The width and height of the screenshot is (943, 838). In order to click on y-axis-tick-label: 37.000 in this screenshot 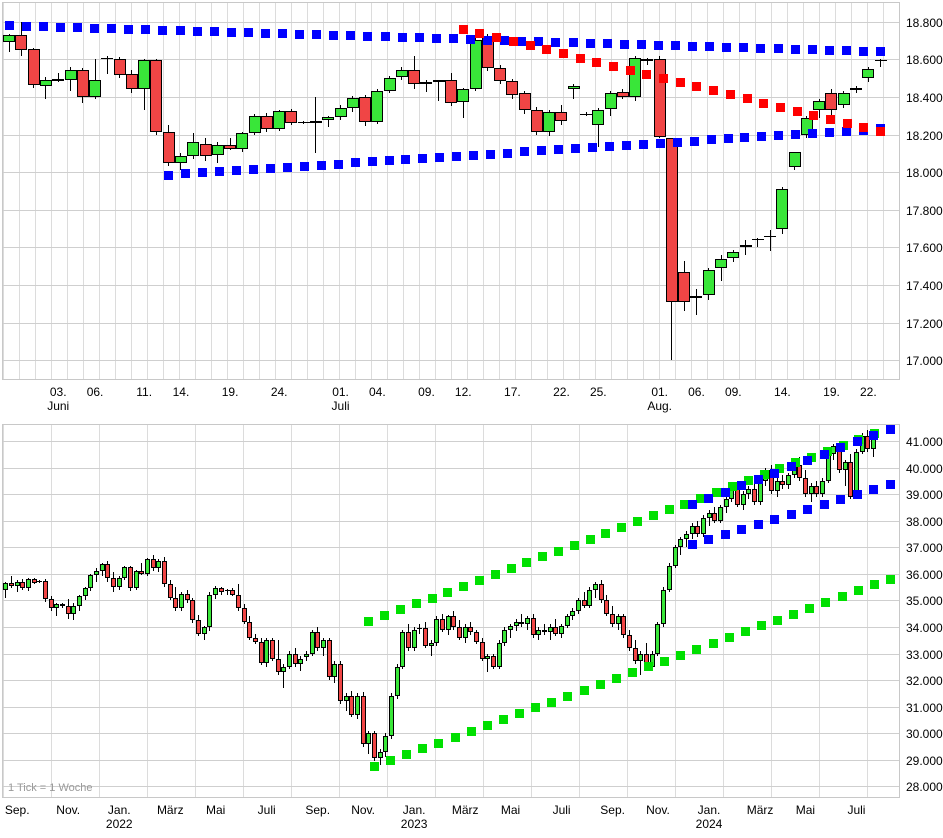, I will do `click(924, 548)`.